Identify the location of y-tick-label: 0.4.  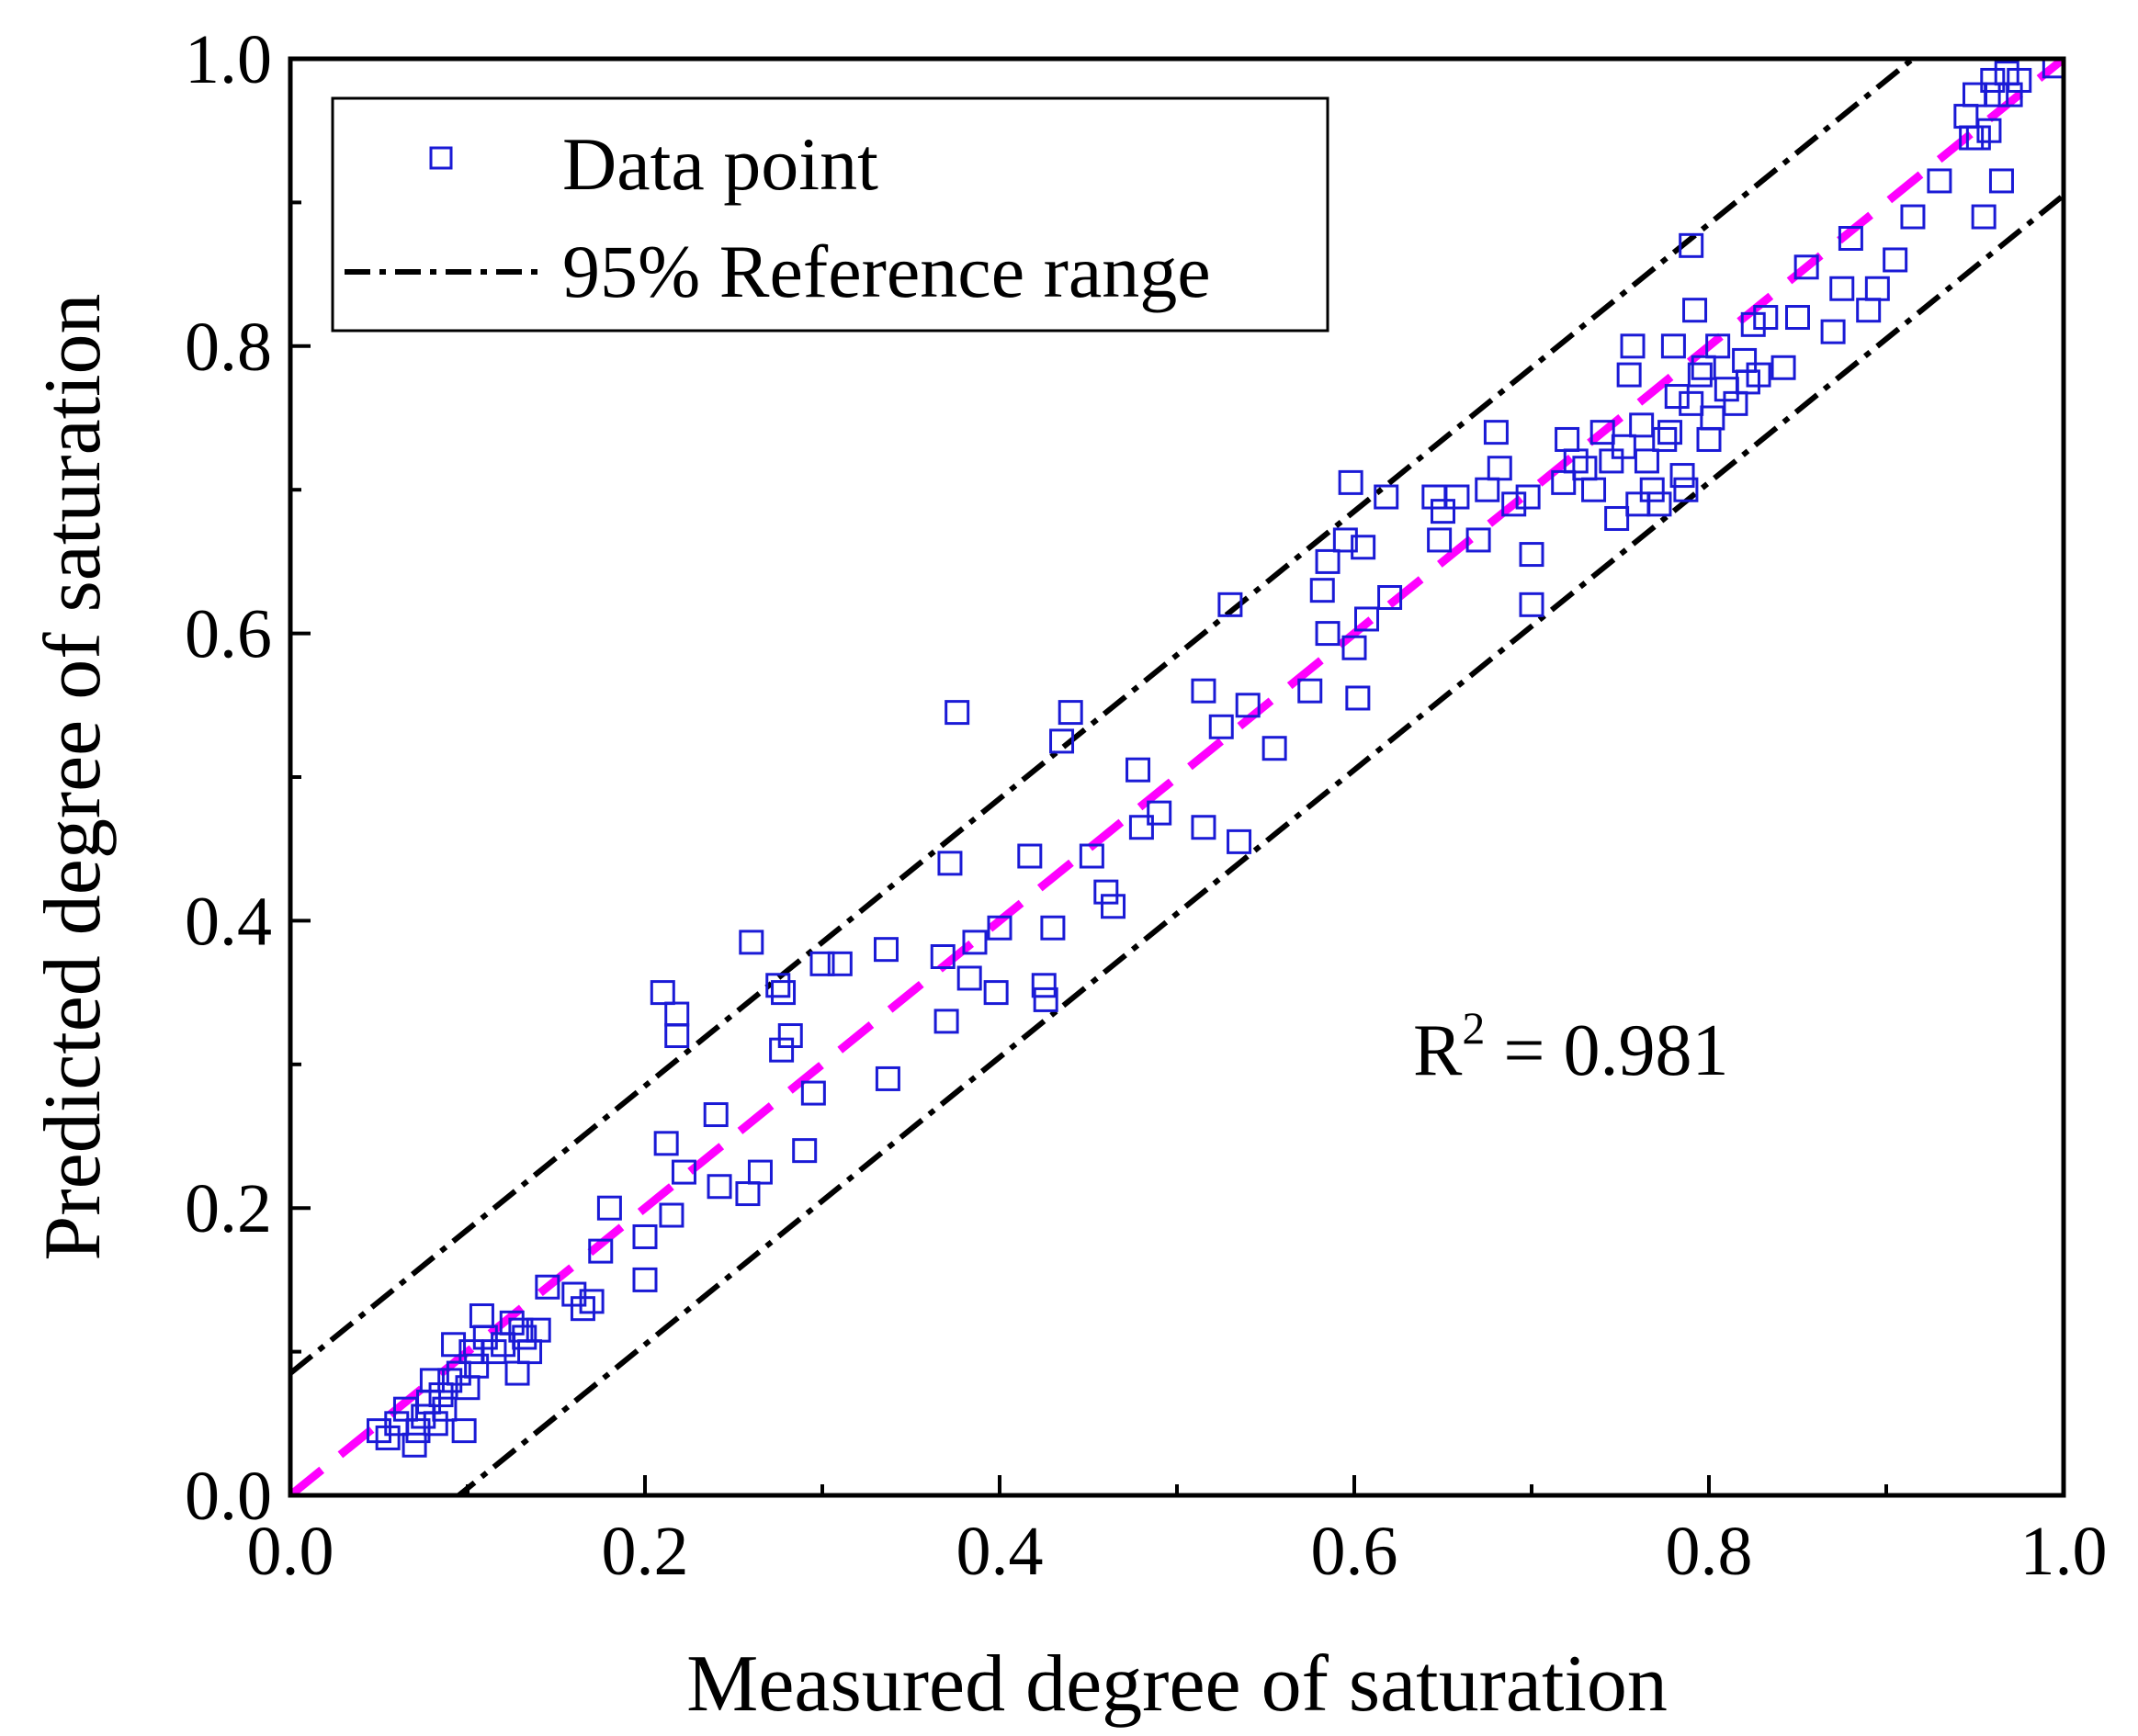
(228, 921).